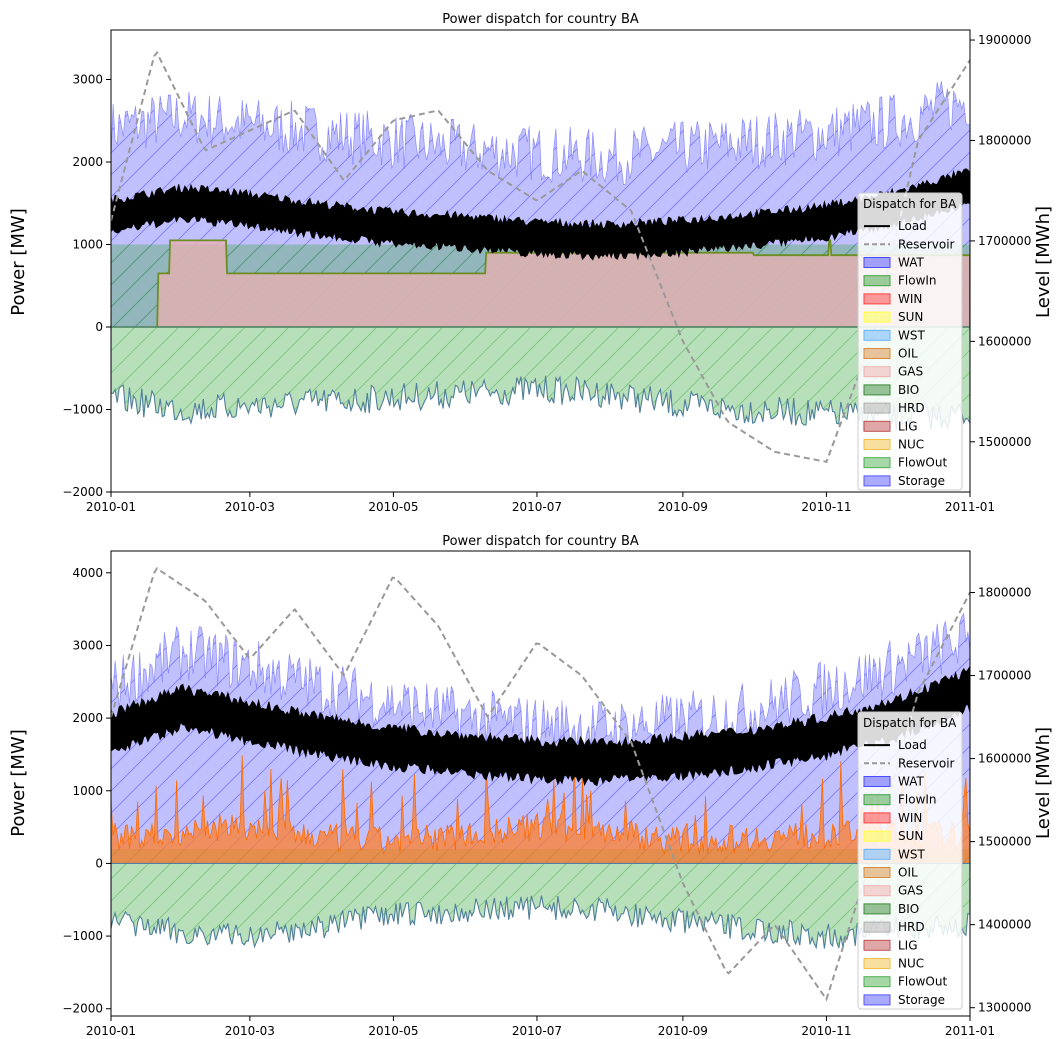 The height and width of the screenshot is (1039, 1058). I want to click on y2-tick-label: 1800000, so click(1004, 140).